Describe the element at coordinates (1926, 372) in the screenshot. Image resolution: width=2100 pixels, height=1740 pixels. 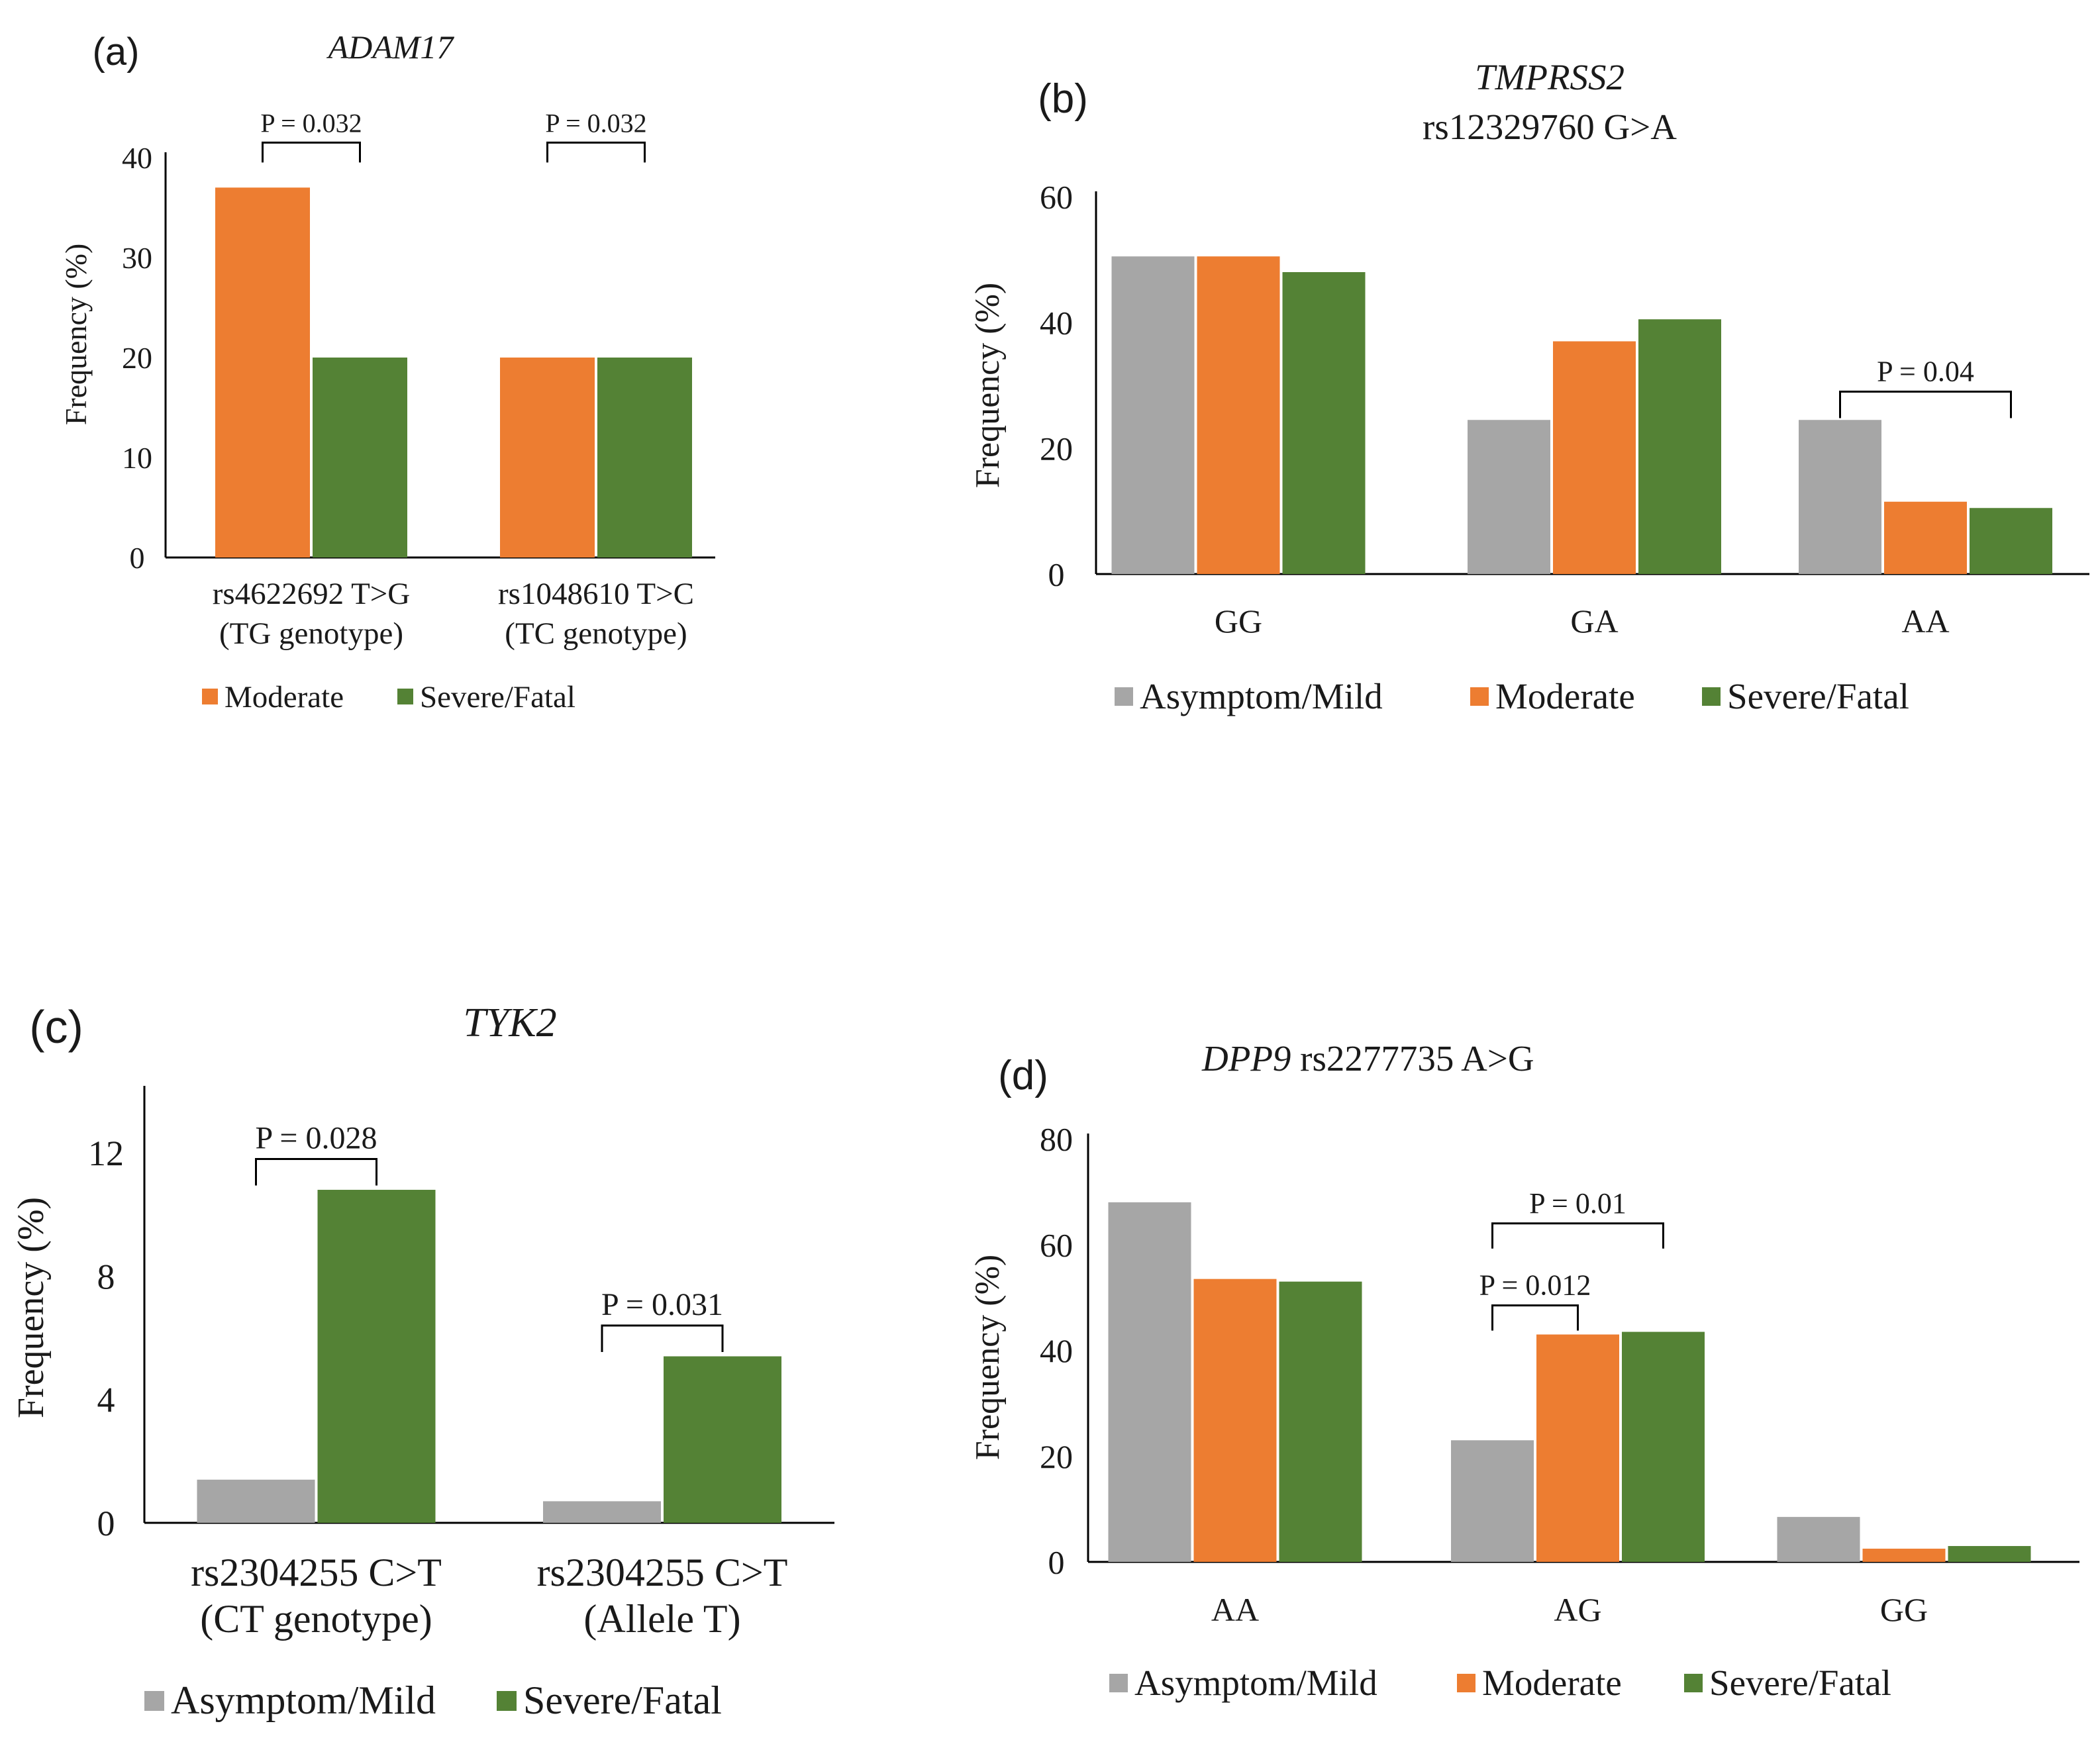
I see `p-value-label: P = 0.04` at that location.